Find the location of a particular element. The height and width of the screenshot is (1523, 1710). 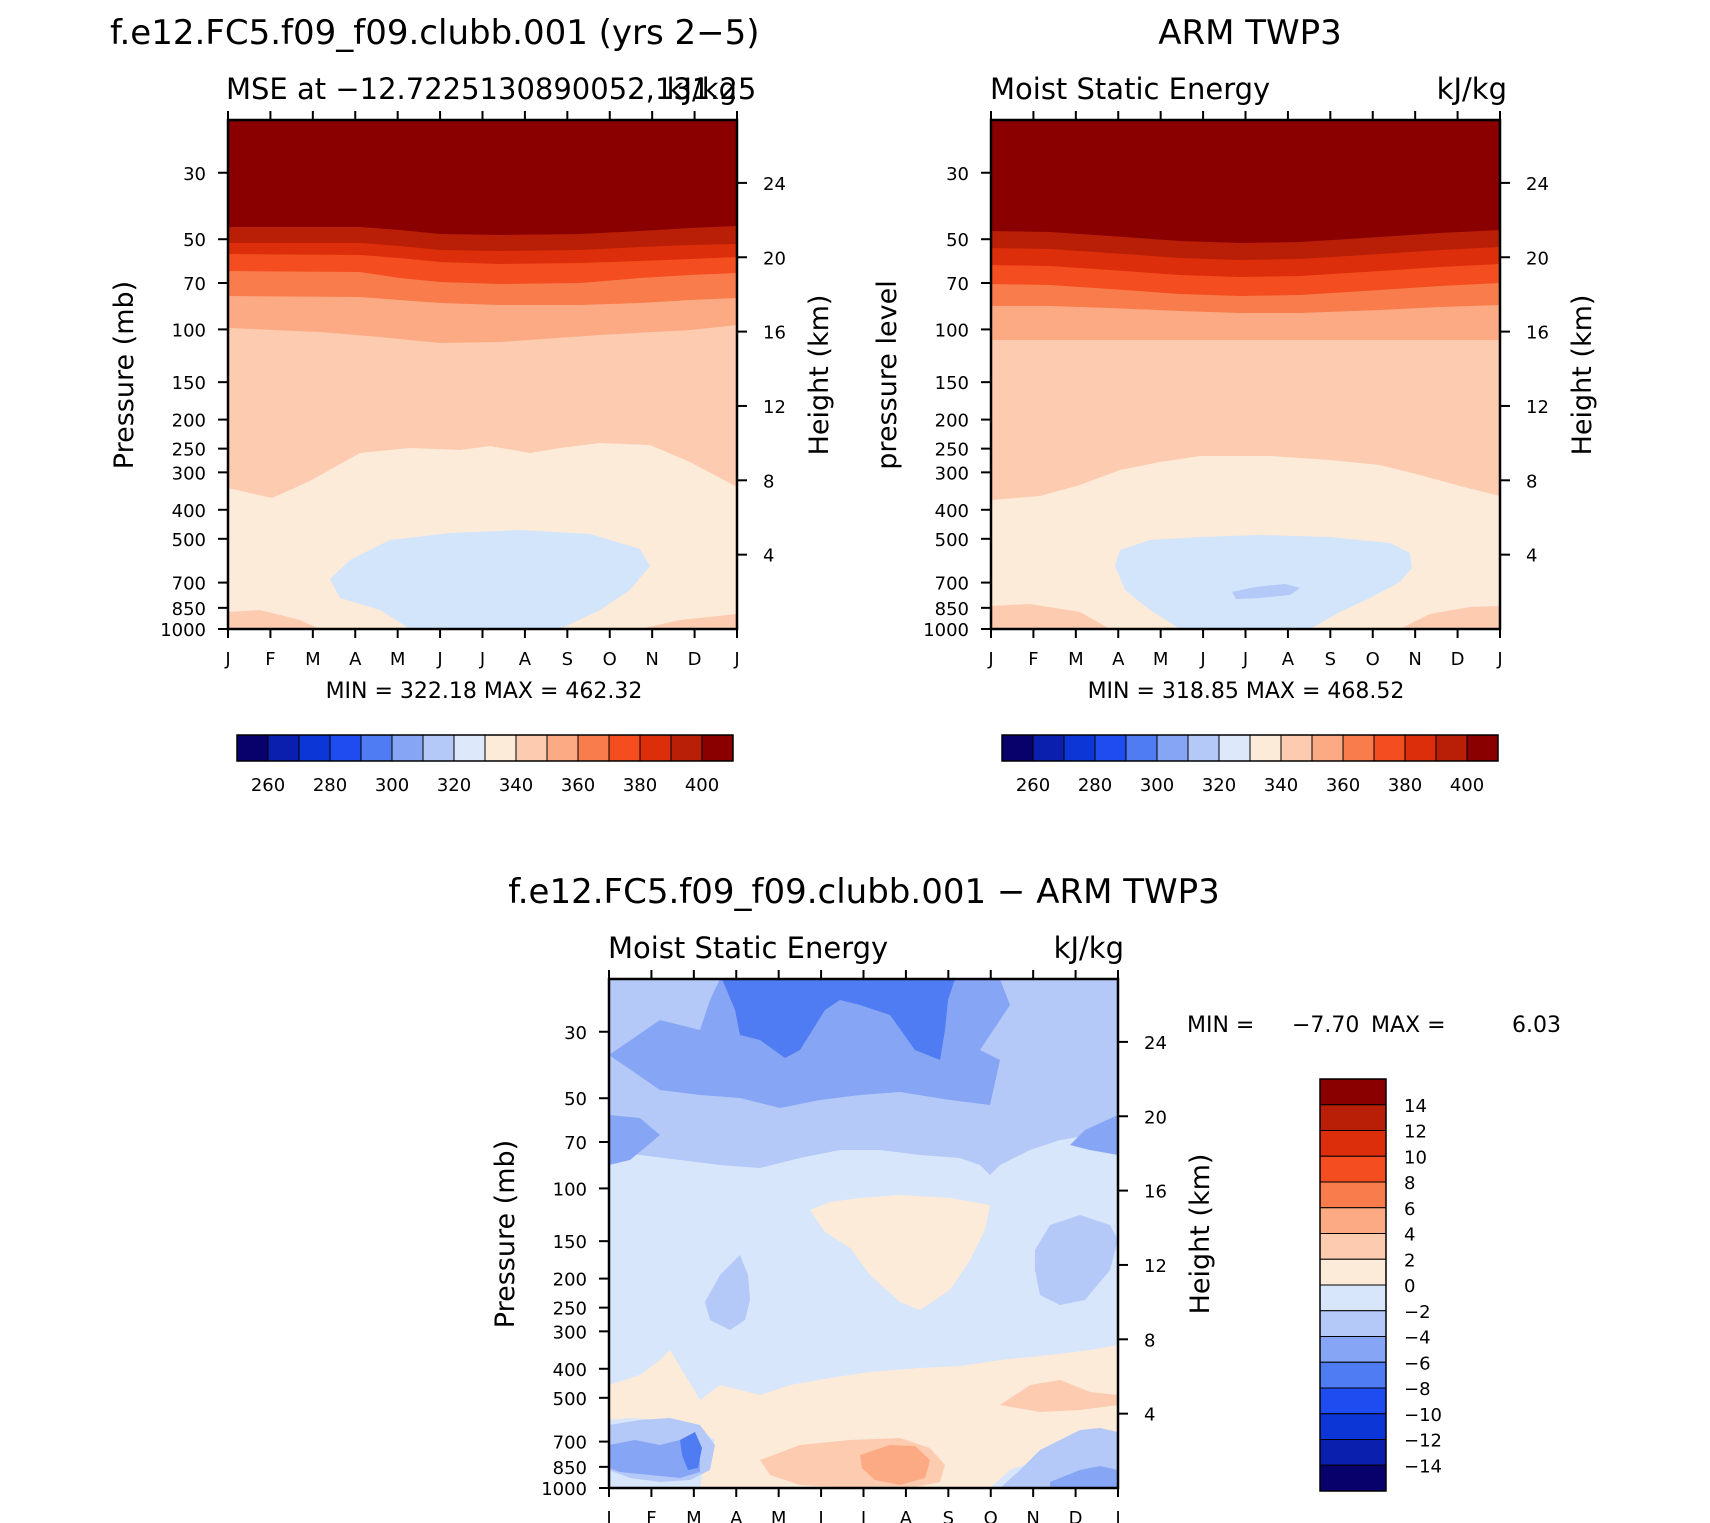

band-minus6-to-minus8 is located at coordinates (838, 1019).